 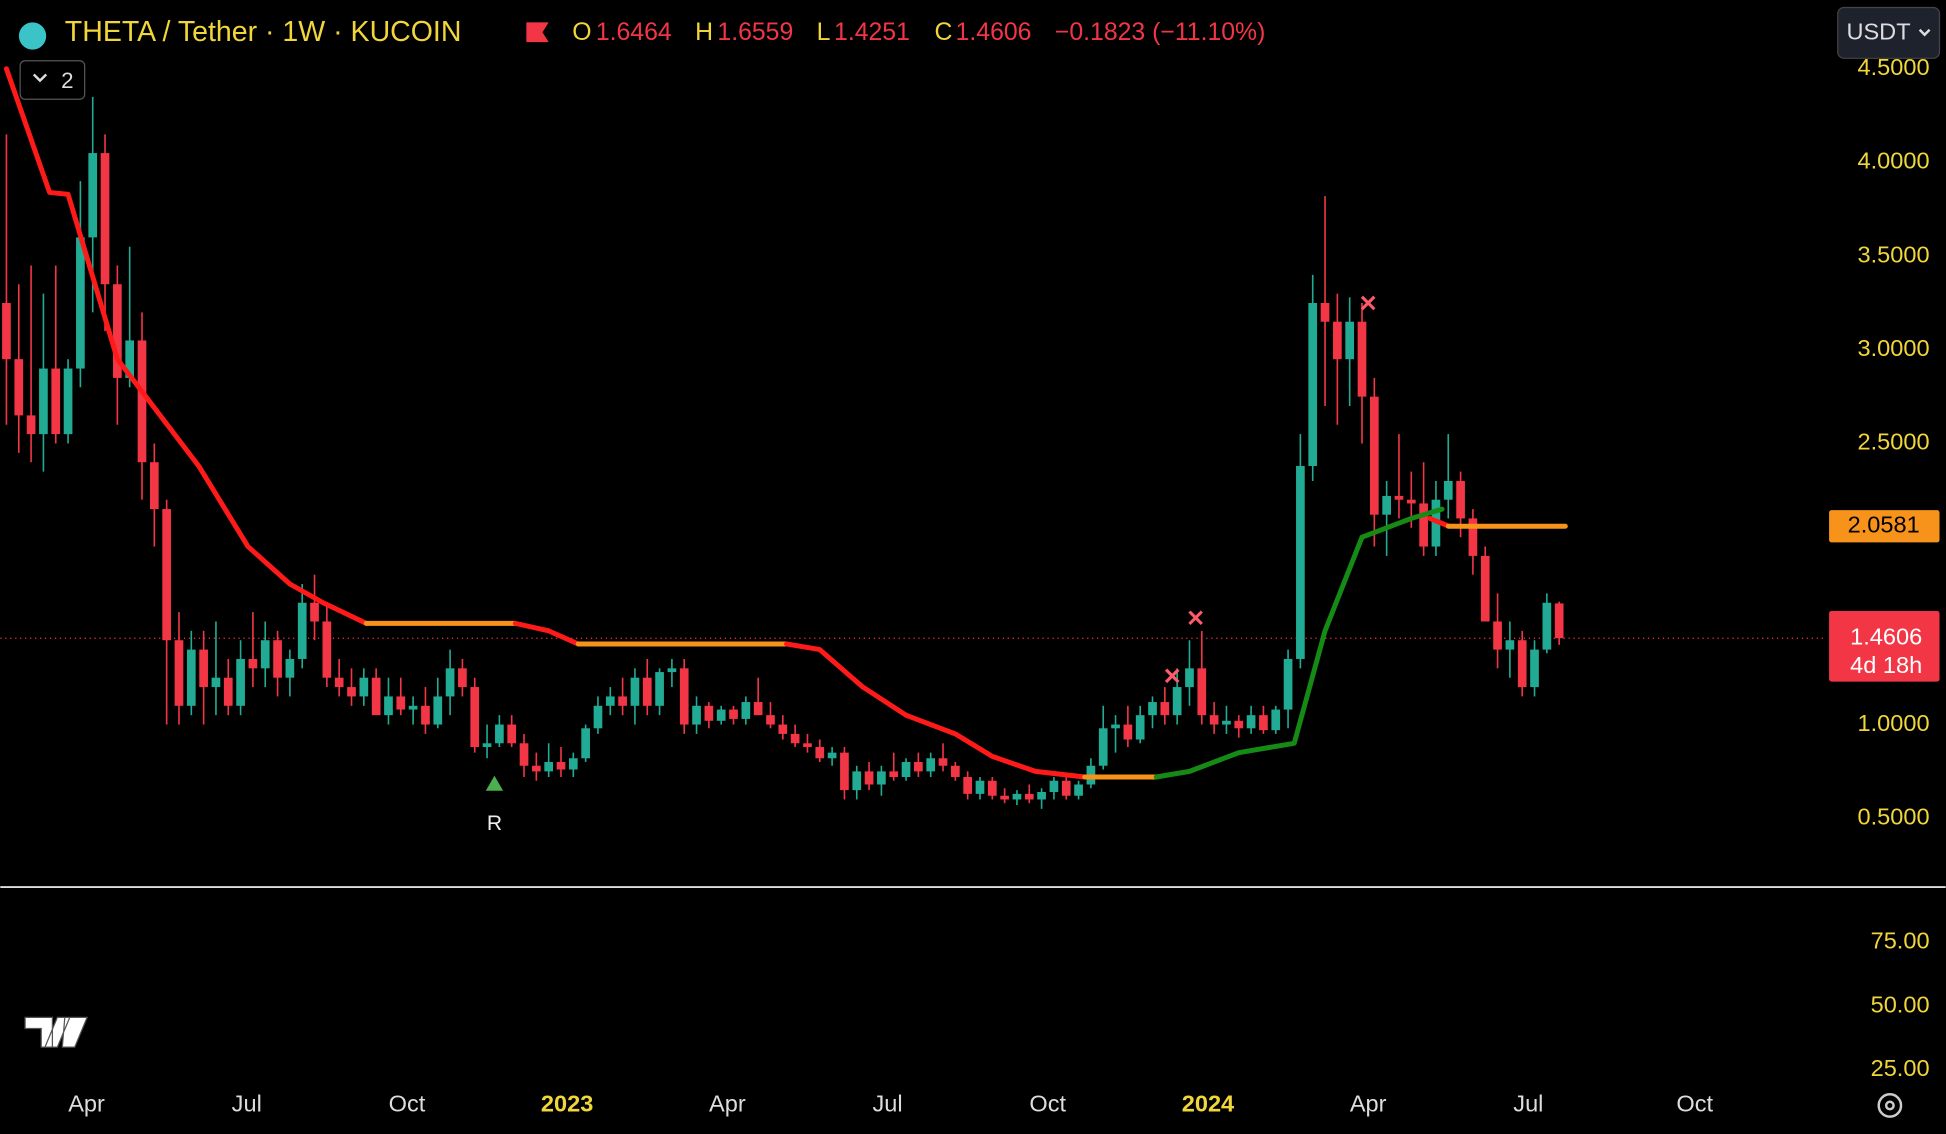 What do you see at coordinates (1900, 941) in the screenshot?
I see `lower-tick-label: 75.00` at bounding box center [1900, 941].